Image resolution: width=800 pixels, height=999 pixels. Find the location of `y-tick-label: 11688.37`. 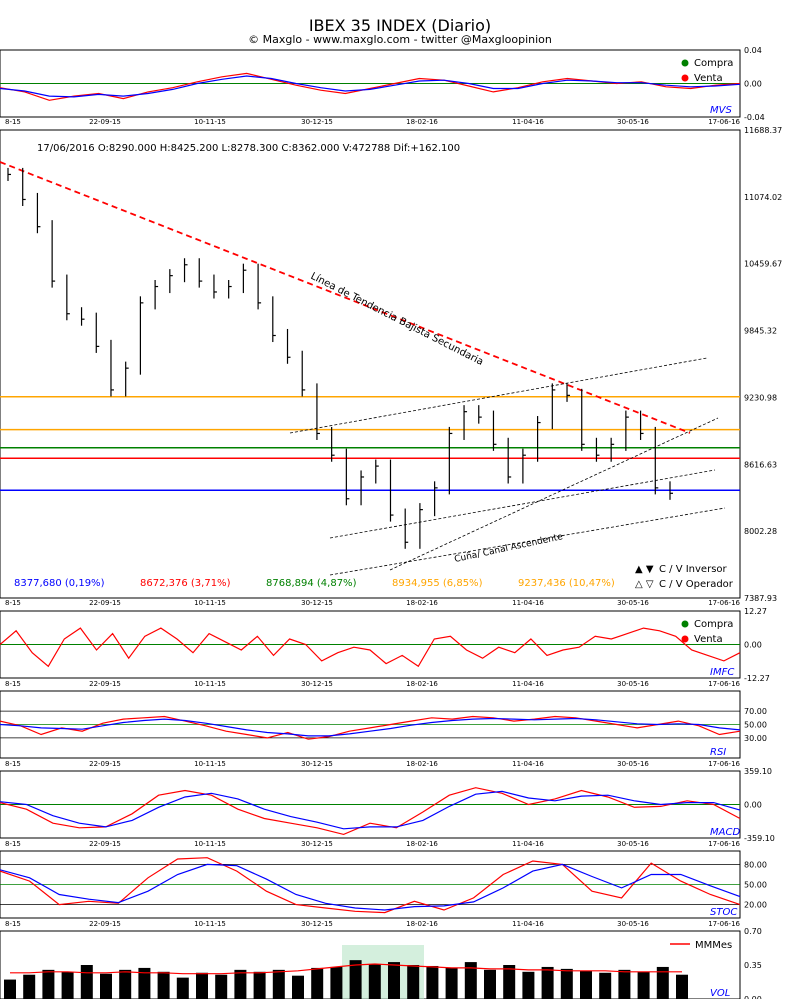

y-tick-label: 11688.37 is located at coordinates (763, 130).